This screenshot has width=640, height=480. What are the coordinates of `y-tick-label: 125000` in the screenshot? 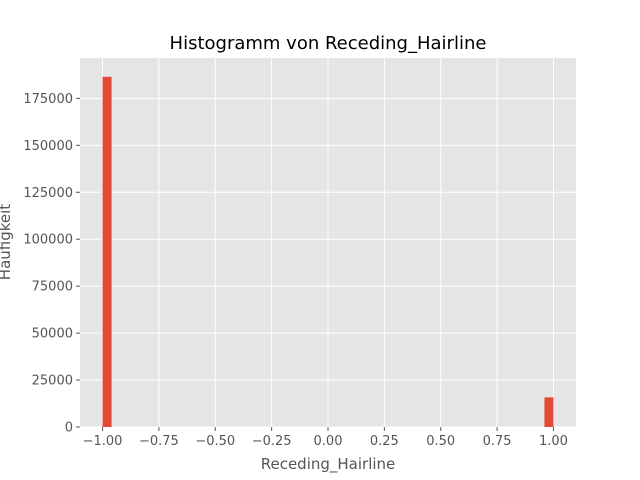 It's located at (48, 193).